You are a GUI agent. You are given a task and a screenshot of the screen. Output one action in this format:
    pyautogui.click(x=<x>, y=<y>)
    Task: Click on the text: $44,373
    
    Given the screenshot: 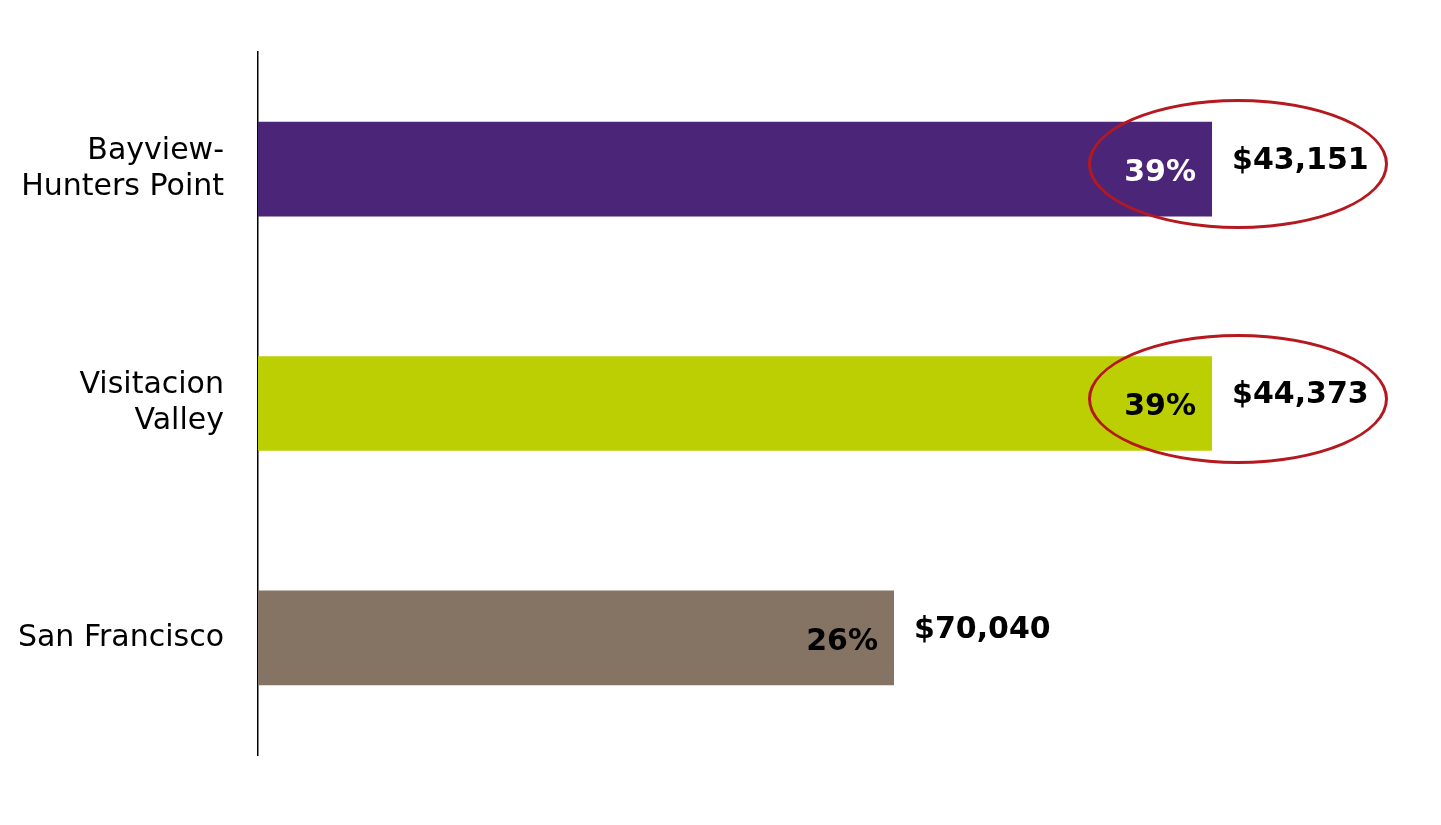 What is the action you would take?
    pyautogui.click(x=1300, y=393)
    